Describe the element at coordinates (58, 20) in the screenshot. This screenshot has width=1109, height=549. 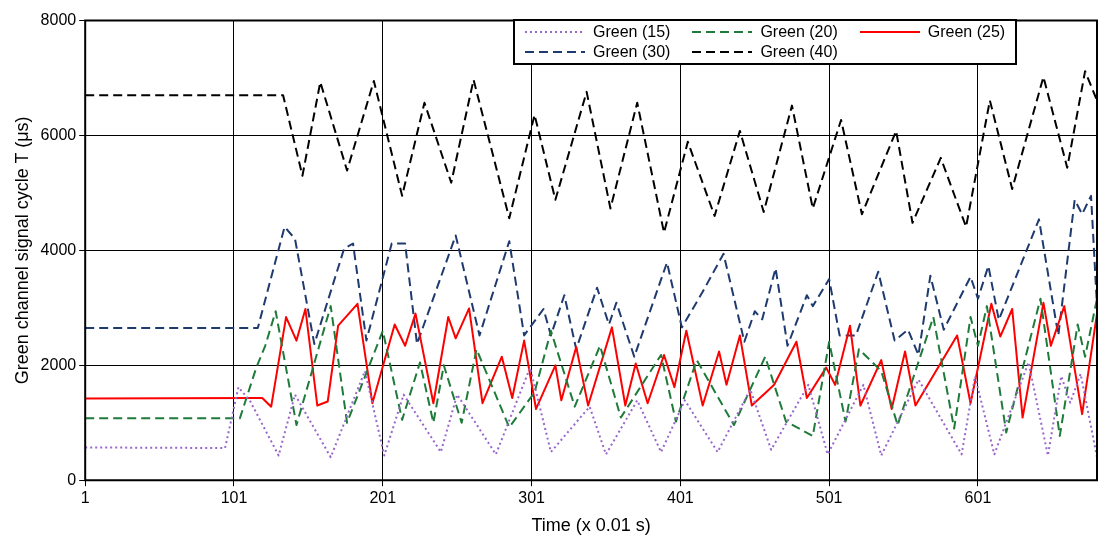
I see `y-tick-label: 8000` at that location.